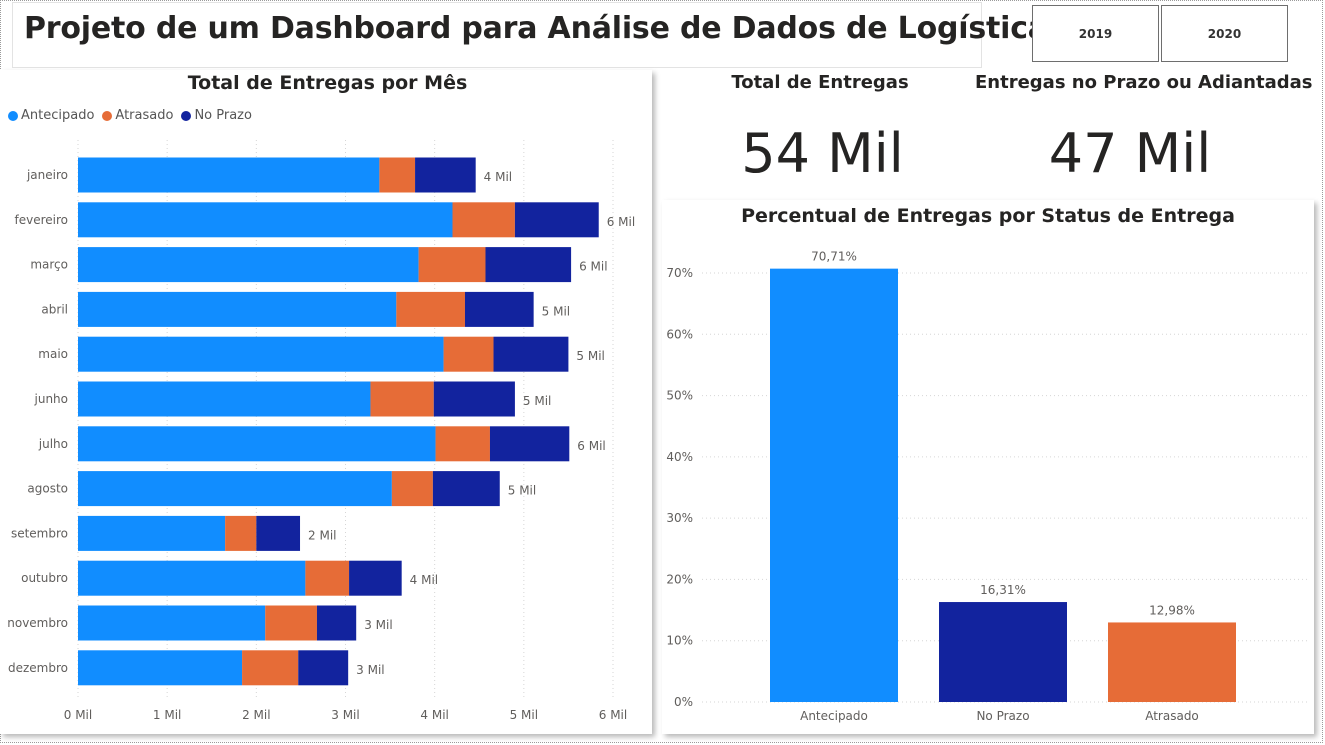 This screenshot has height=745, width=1325. I want to click on kpi-ontime-label: Entregas no Prazo ou Adiantadas, so click(1144, 82).